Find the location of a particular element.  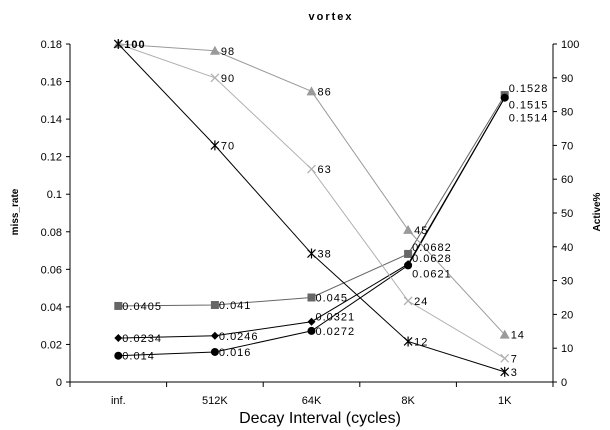

y-tick-label: 0.08 is located at coordinates (51, 233).